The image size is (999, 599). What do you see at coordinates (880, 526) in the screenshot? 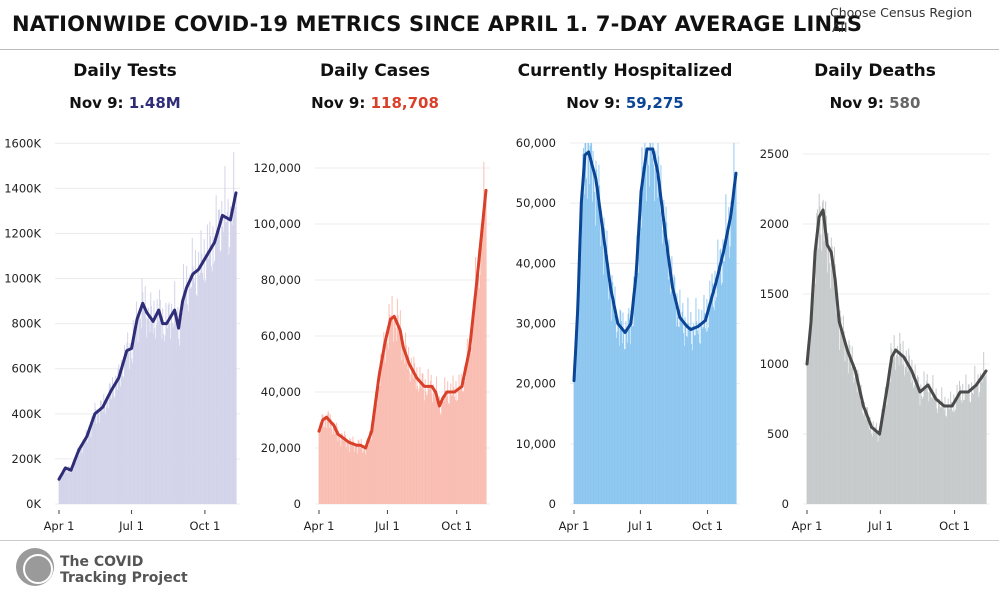
I see `deaths-x-tick-label: Jul 1` at bounding box center [880, 526].